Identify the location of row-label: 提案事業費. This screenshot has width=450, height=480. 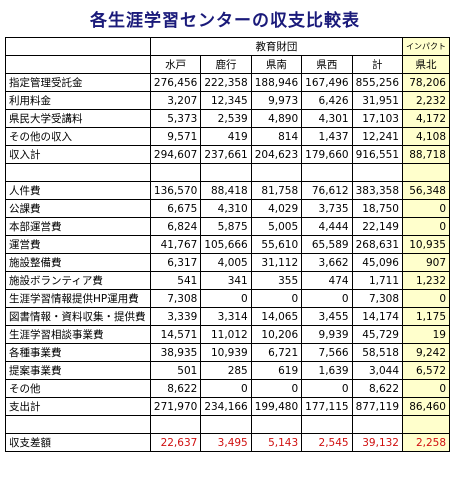
(78, 370).